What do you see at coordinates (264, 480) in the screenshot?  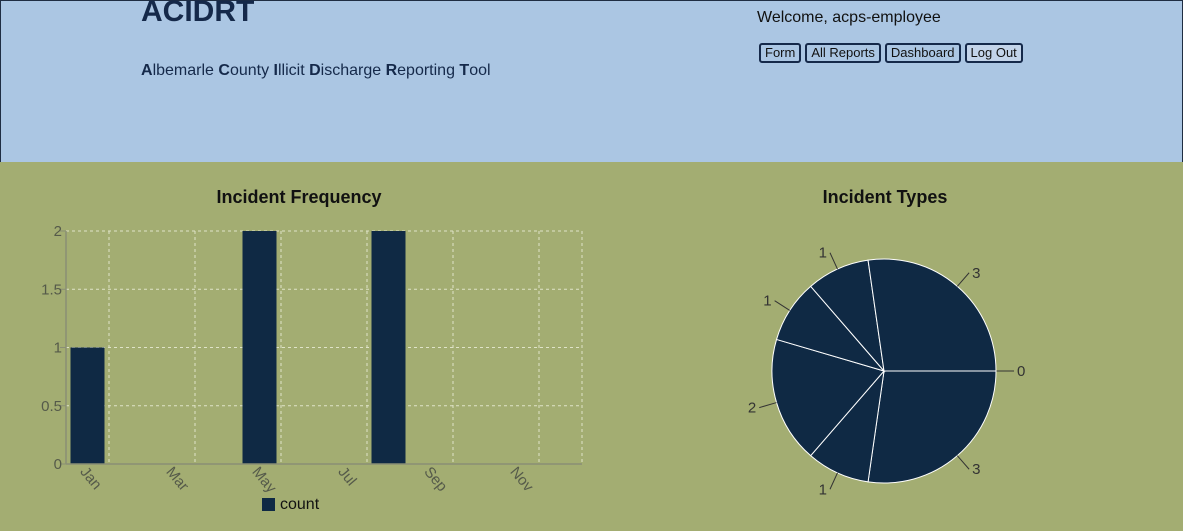 I see `x-tick-label: May` at bounding box center [264, 480].